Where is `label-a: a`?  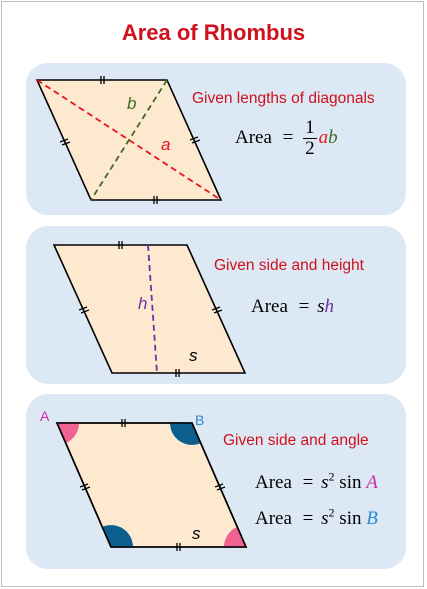
label-a: a is located at coordinates (166, 144).